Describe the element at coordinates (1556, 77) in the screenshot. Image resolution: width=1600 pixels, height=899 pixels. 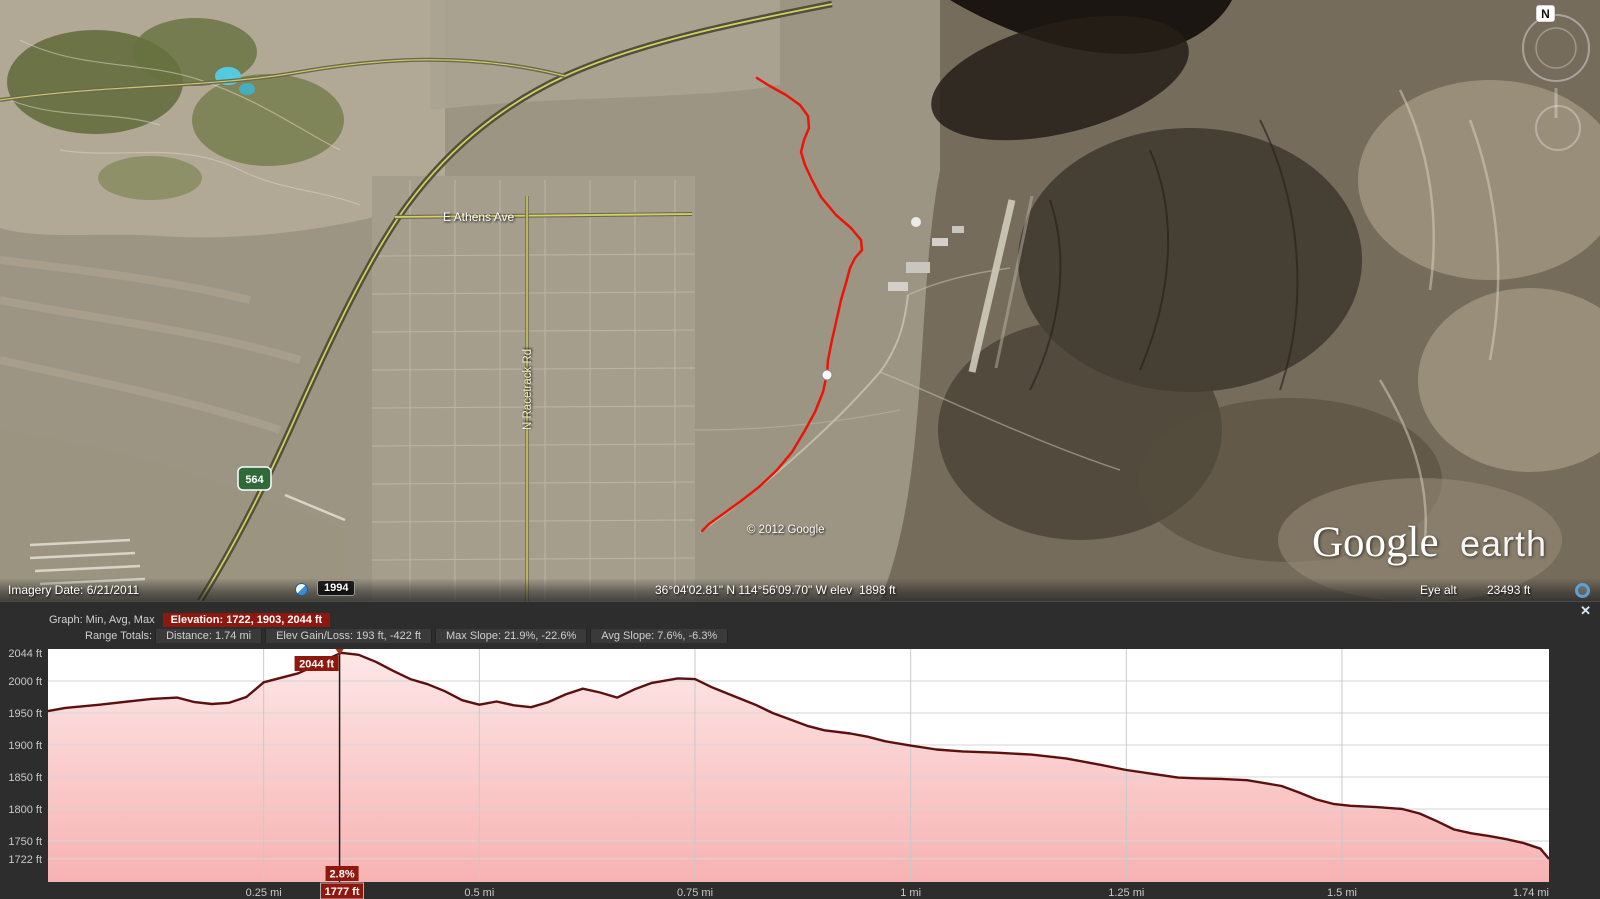
I see `navigation-controls: N` at that location.